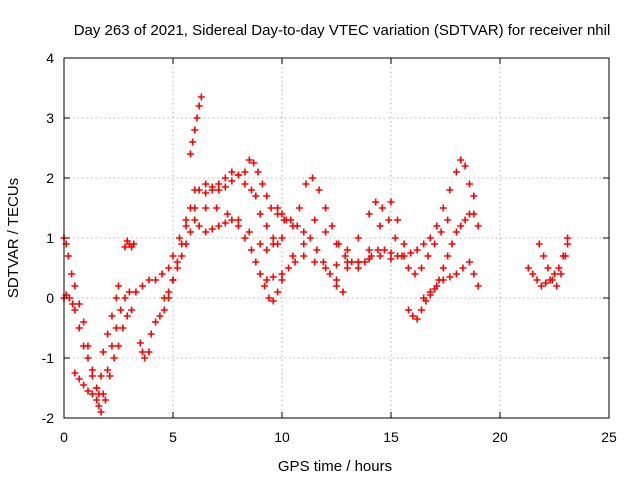 The image size is (640, 480). Describe the element at coordinates (173, 437) in the screenshot. I see `x-tick-label: 5` at that location.